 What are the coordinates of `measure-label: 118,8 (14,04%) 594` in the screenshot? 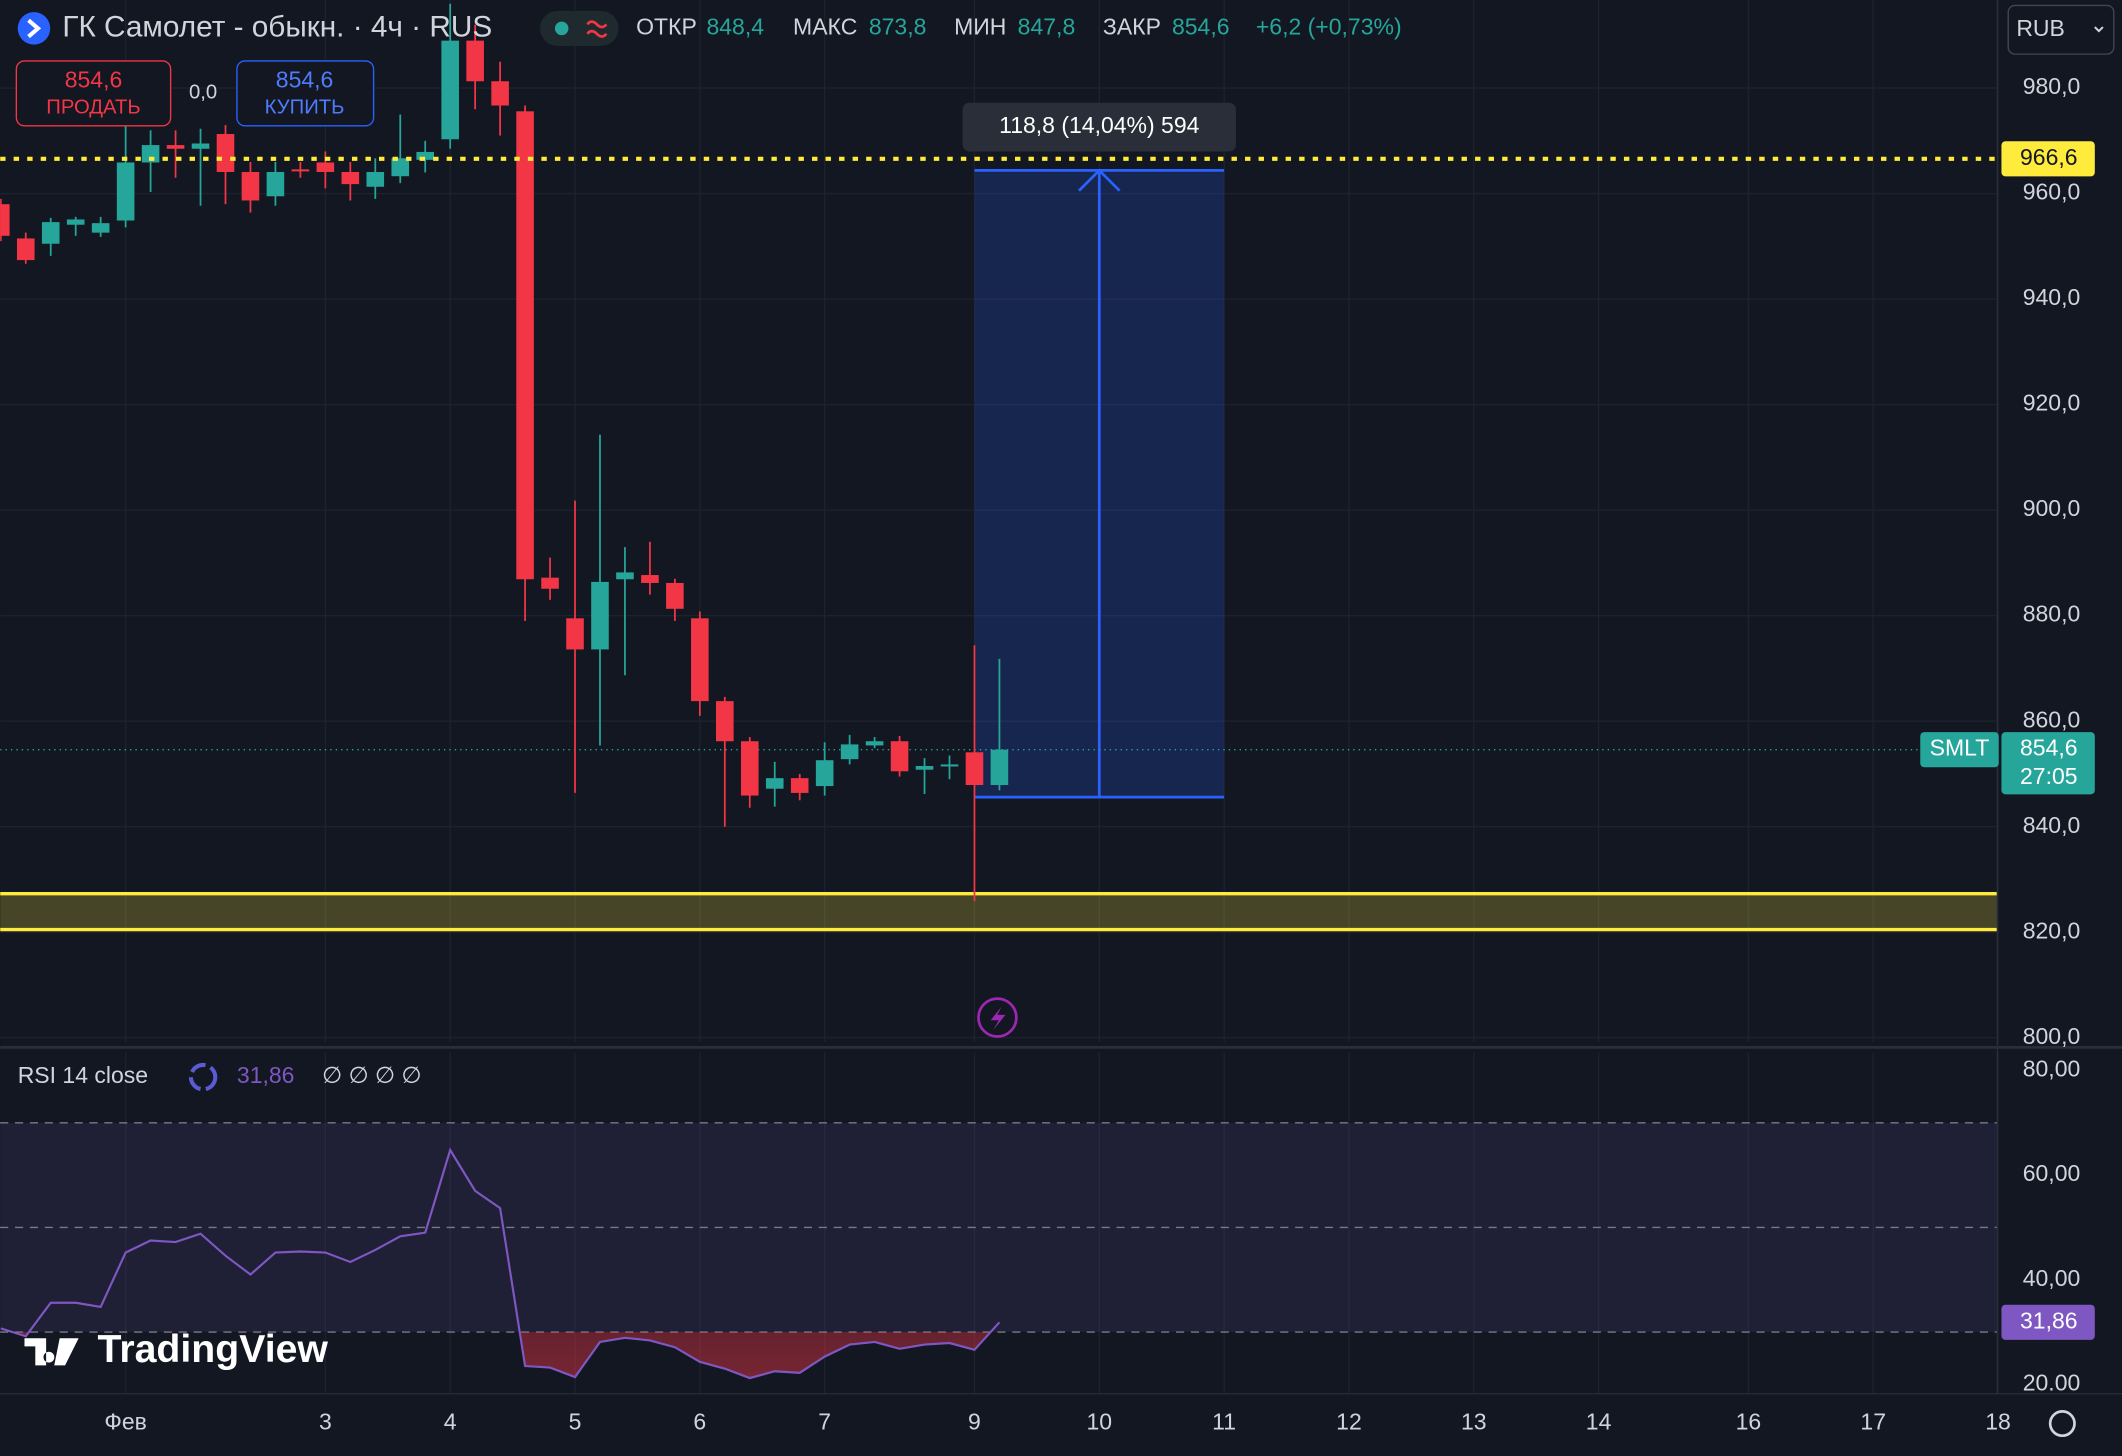 It's located at (1099, 125).